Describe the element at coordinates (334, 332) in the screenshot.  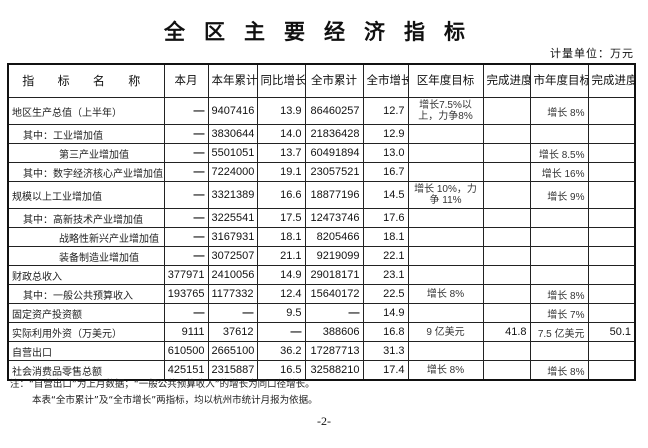
I see `cell-city: 388606` at that location.